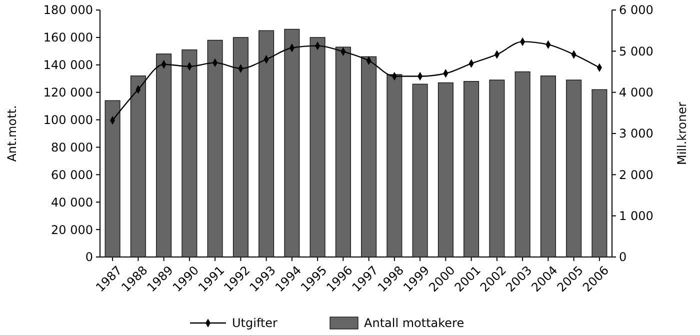 The image size is (700, 335). Describe the element at coordinates (68, 93) in the screenshot. I see `y-tick-label: 120 000` at that location.